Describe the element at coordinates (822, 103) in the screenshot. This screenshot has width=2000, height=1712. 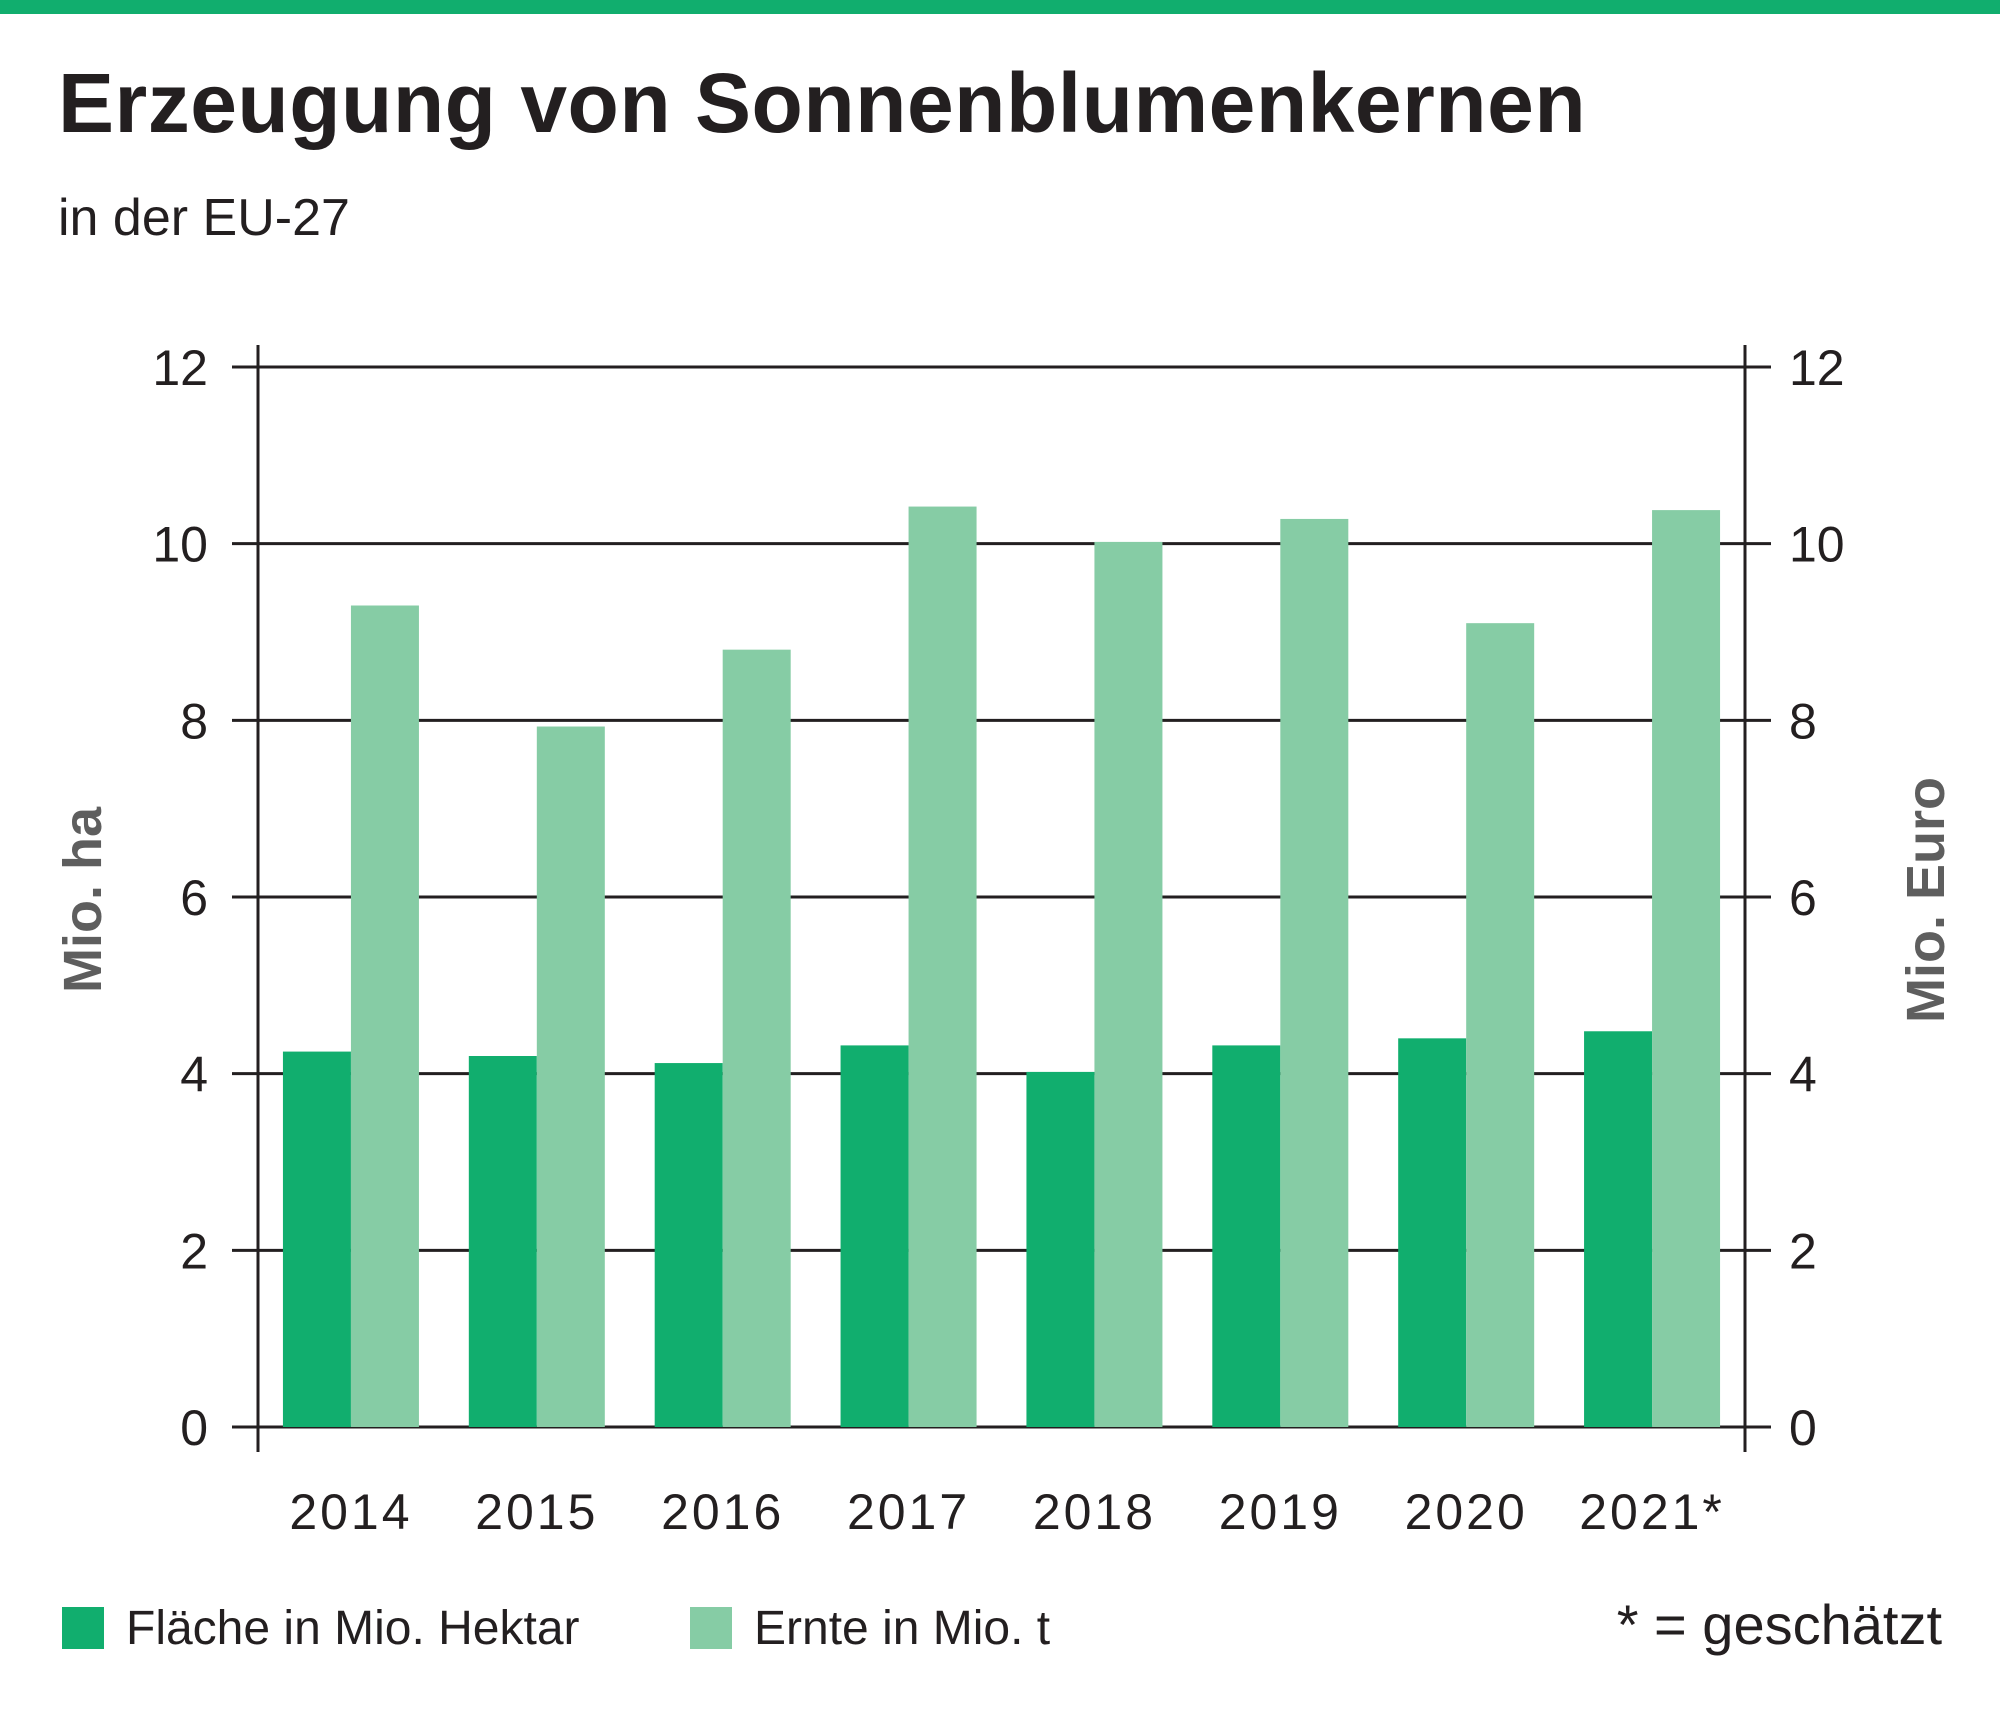
I see `chart-title: Erzeugung von Sonnenblumenkernen` at that location.